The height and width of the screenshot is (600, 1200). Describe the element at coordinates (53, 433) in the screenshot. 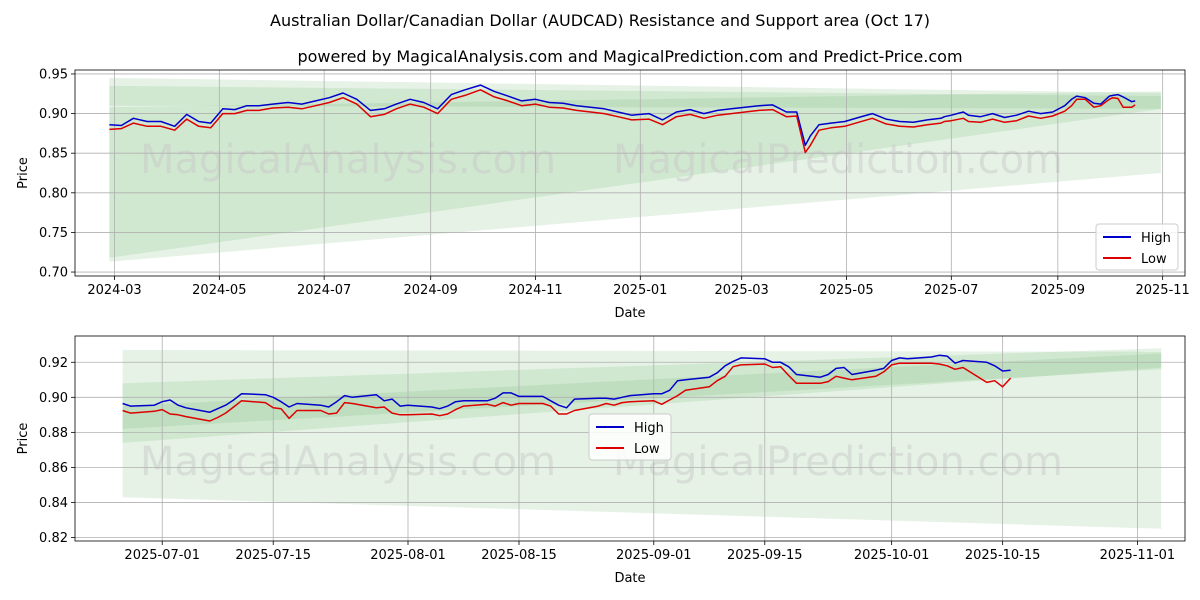

I see `y-tick-label: 0.88` at that location.